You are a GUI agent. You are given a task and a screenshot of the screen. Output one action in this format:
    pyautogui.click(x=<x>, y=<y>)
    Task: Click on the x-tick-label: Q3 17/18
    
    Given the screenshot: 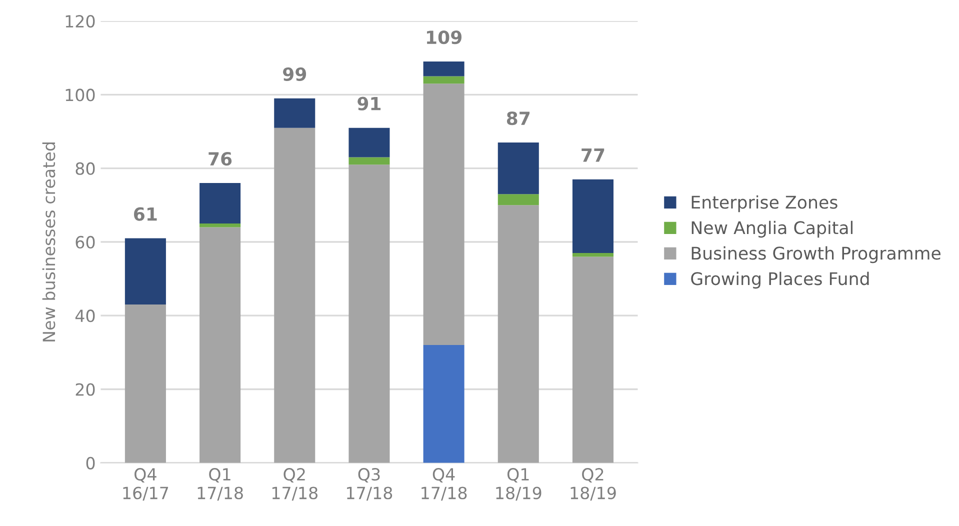 What is the action you would take?
    pyautogui.click(x=369, y=484)
    